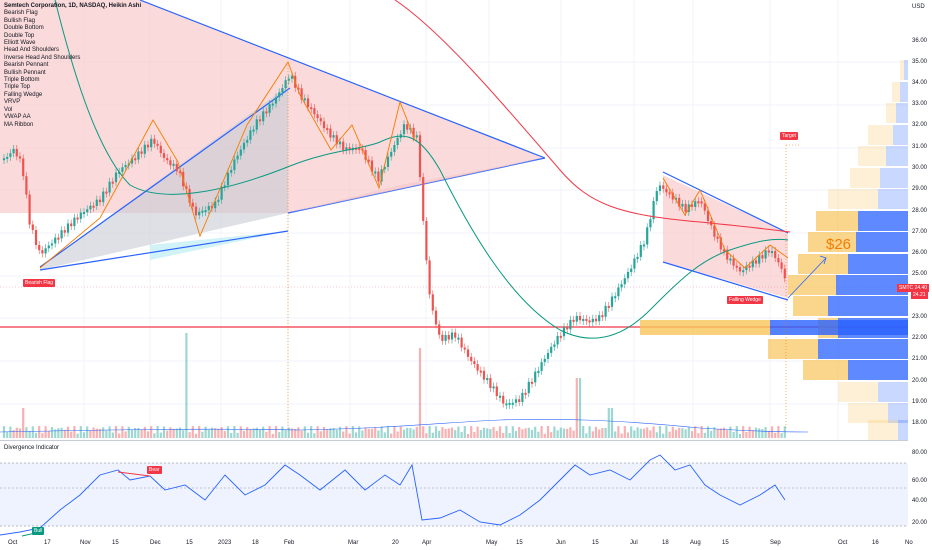 The height and width of the screenshot is (550, 932). What do you see at coordinates (21, 13) in the screenshot?
I see `legend-item: Bearish Flag` at bounding box center [21, 13].